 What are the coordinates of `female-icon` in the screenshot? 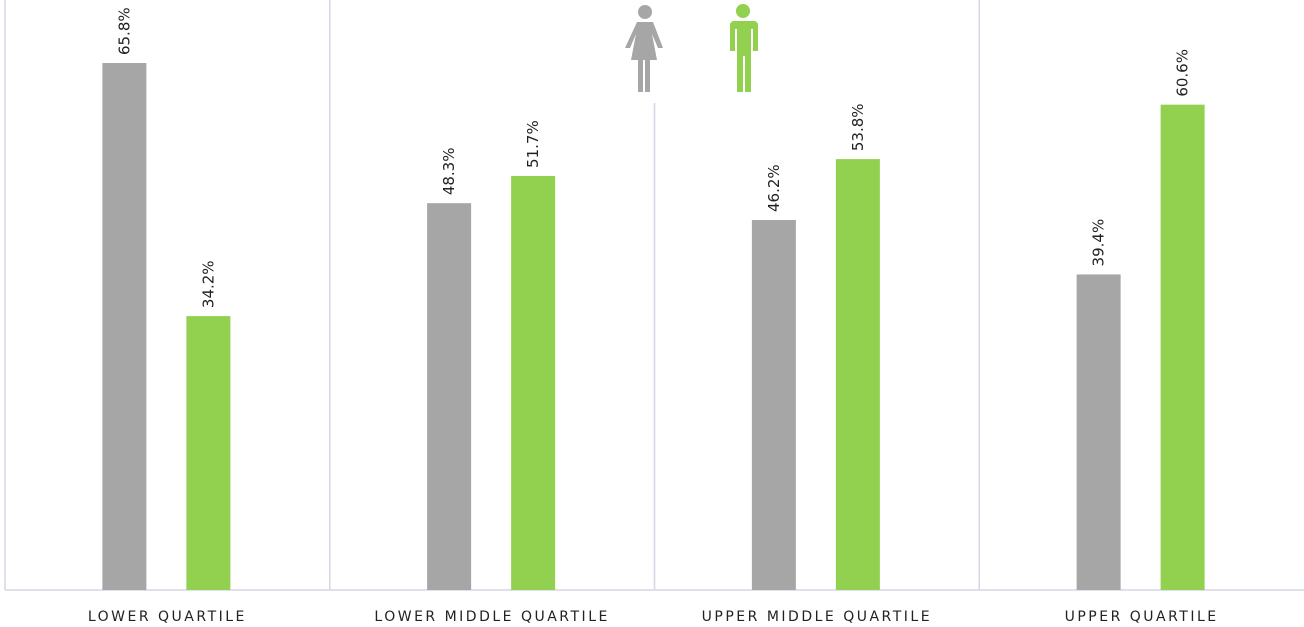 It's located at (644, 48).